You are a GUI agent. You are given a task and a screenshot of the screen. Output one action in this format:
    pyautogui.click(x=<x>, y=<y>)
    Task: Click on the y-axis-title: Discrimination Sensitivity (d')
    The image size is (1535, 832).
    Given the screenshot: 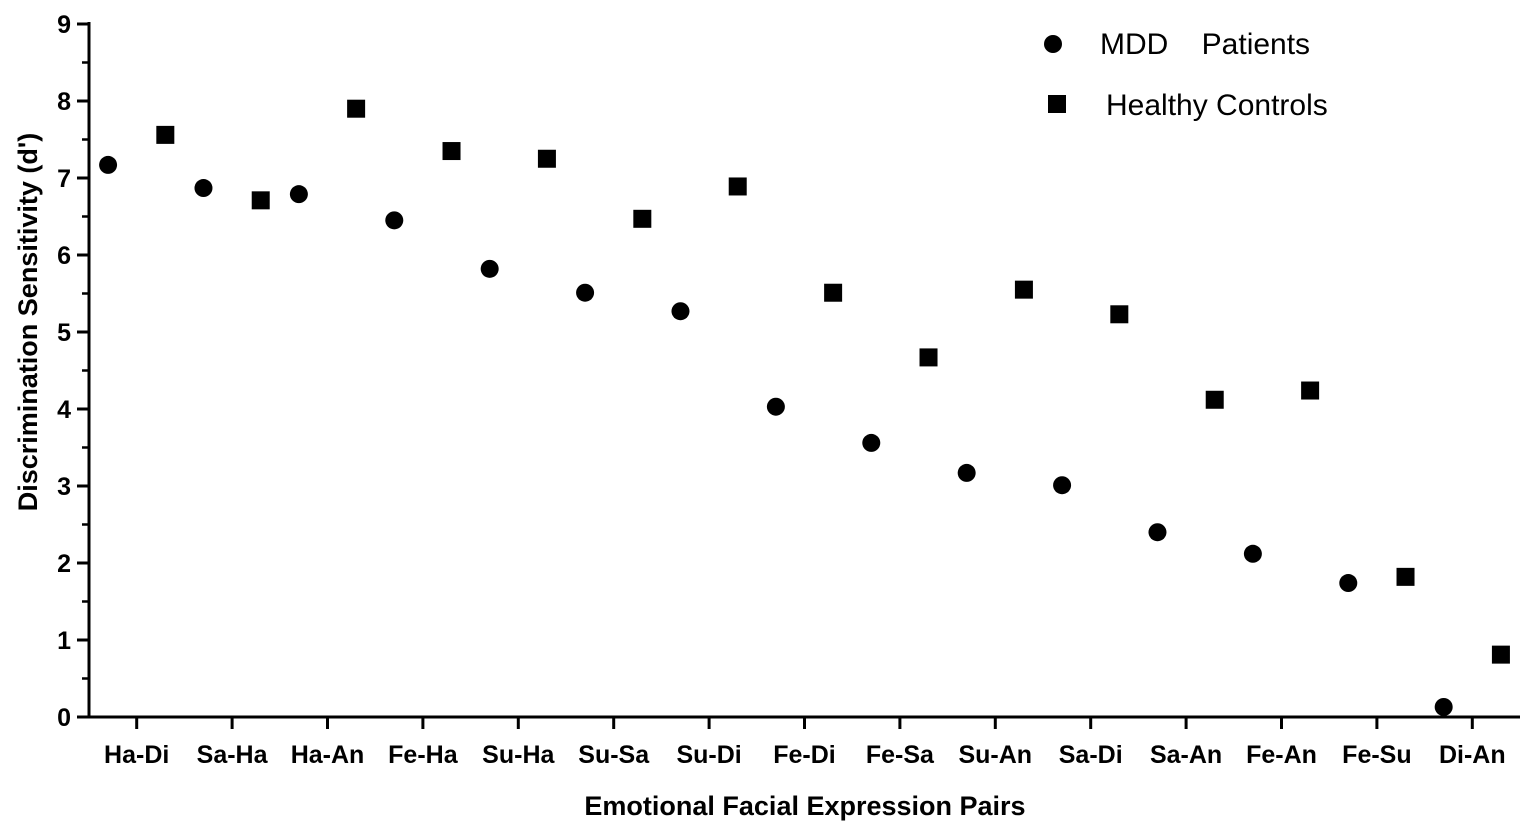 What is the action you would take?
    pyautogui.click(x=28, y=322)
    